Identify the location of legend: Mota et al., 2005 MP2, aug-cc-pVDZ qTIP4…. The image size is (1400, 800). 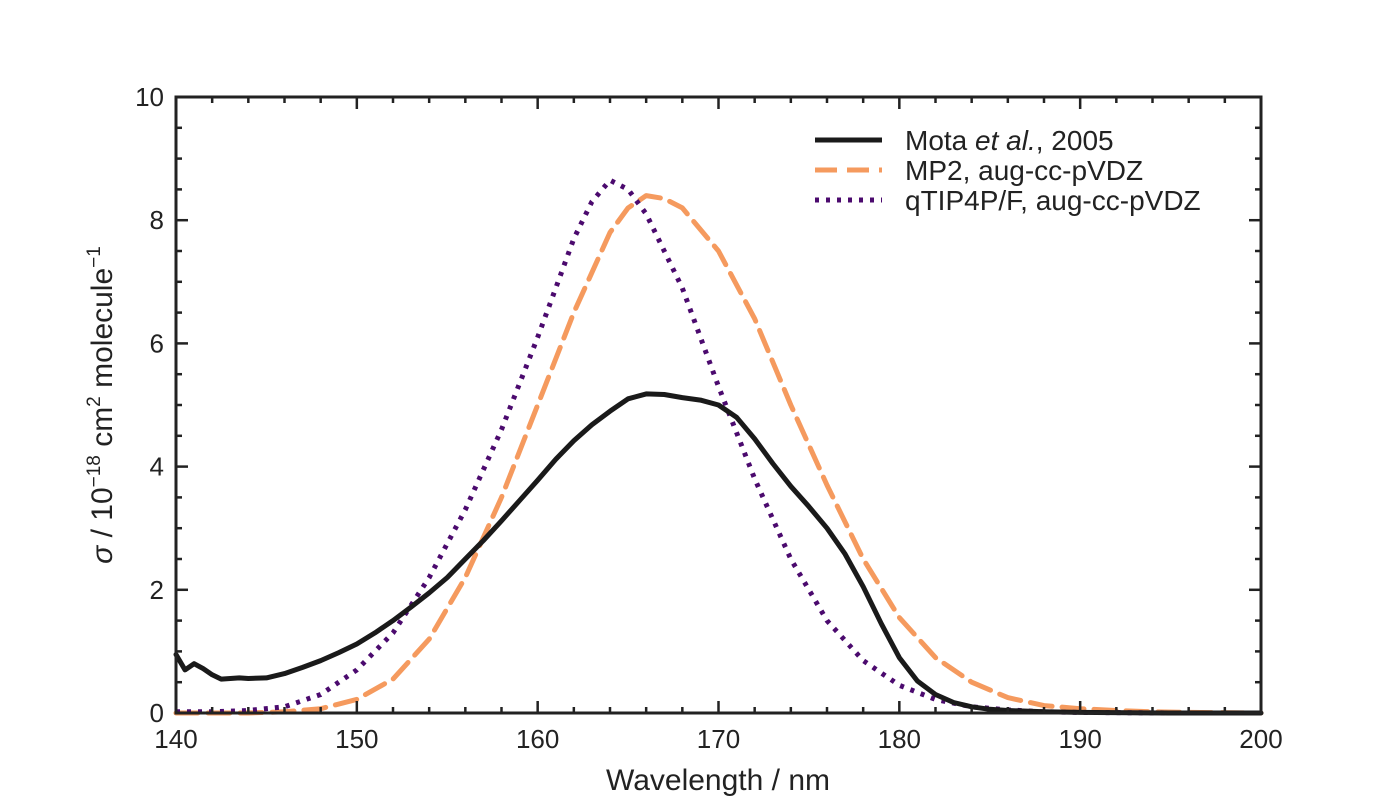
(1008, 170).